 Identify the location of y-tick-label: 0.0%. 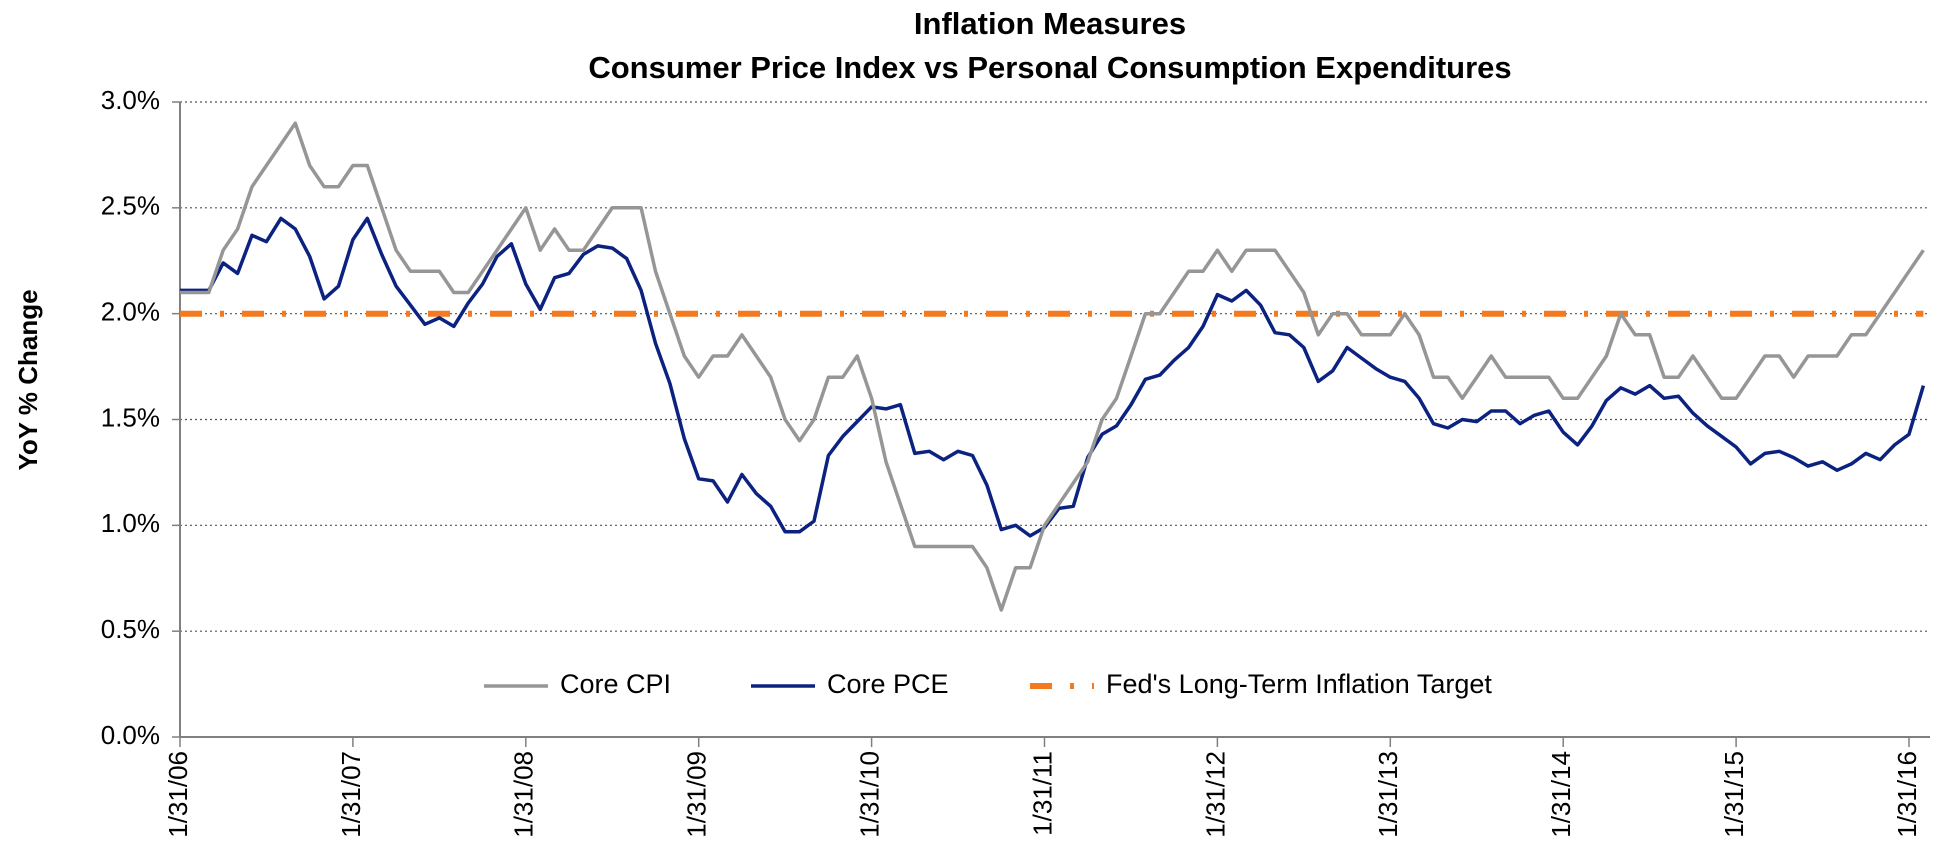
(130, 735).